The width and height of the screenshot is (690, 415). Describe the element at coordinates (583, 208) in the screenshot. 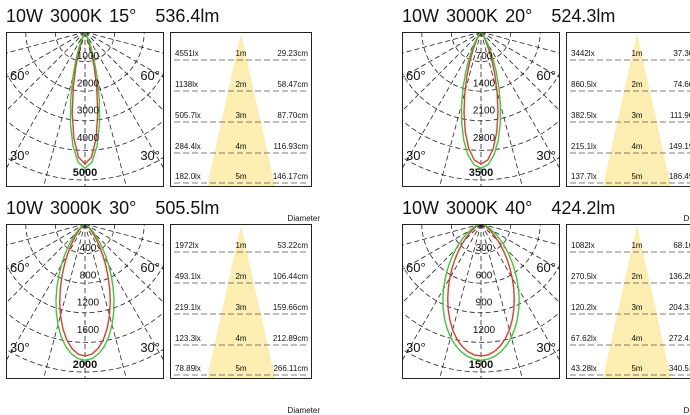

I see `lumen-label: 424.2lm` at that location.